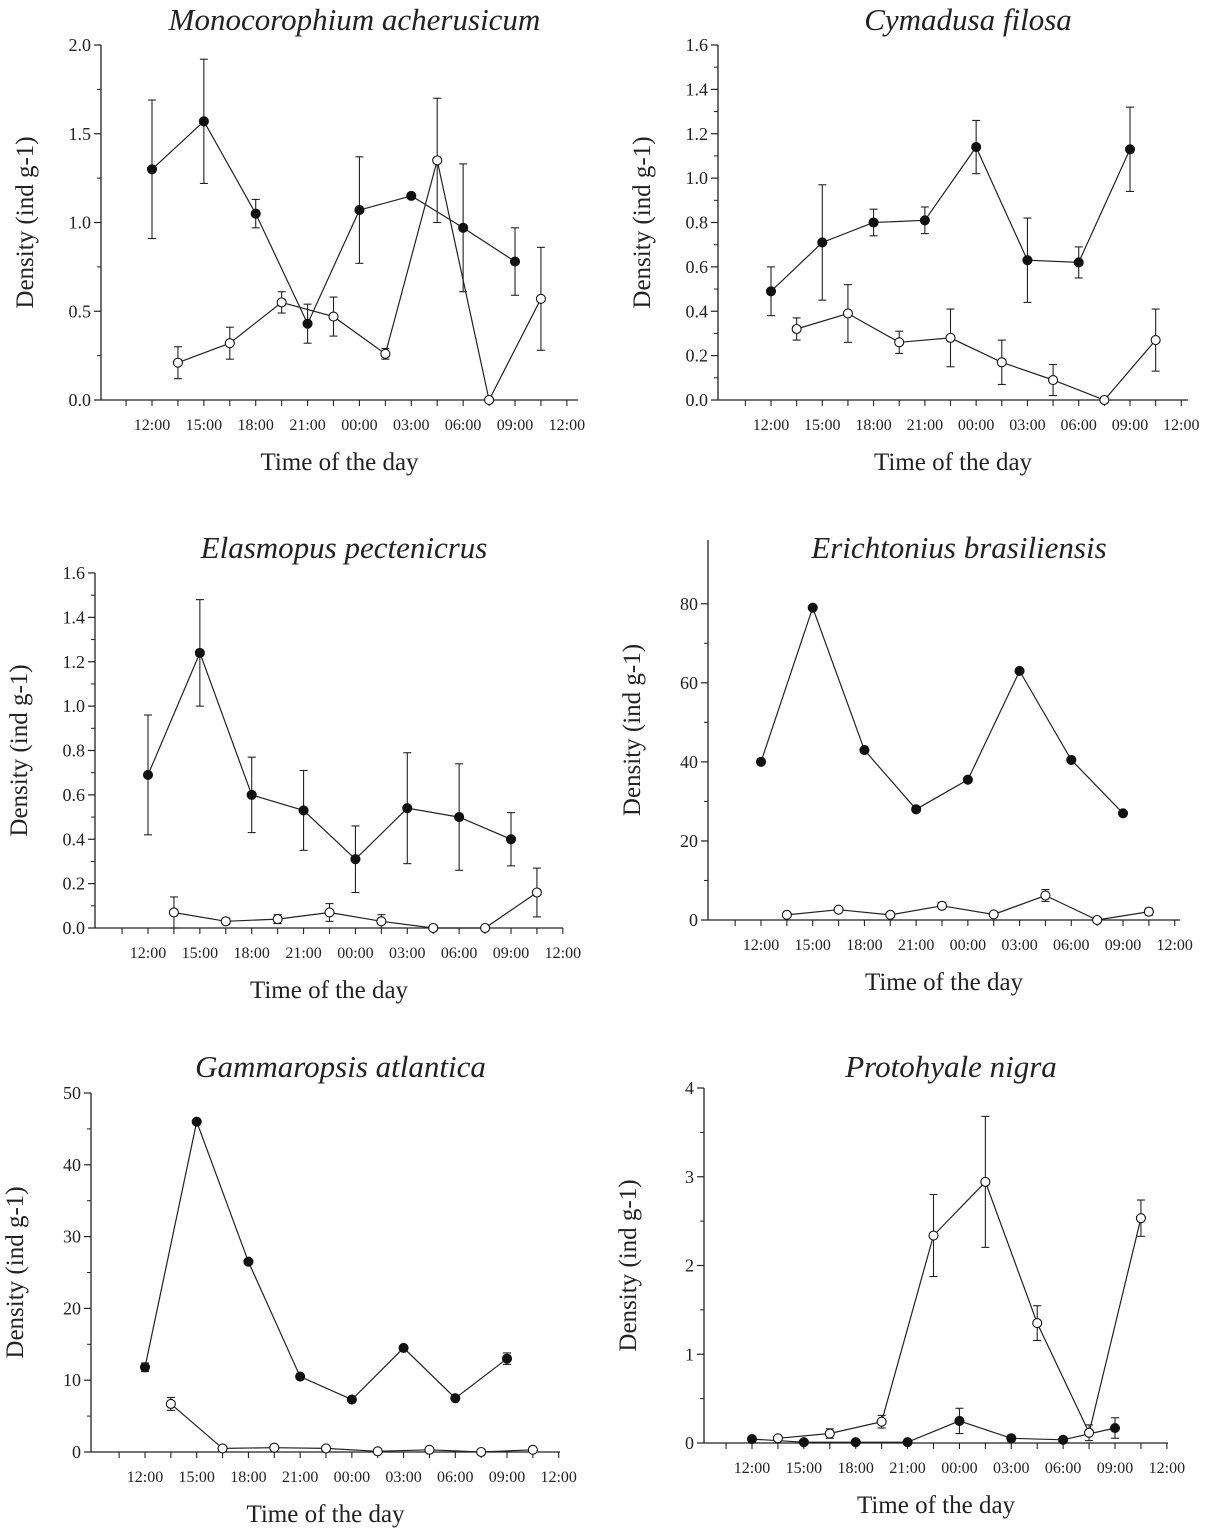 This screenshot has width=1218, height=1530. I want to click on chart-title: Elasmopus pectenicrus, so click(344, 547).